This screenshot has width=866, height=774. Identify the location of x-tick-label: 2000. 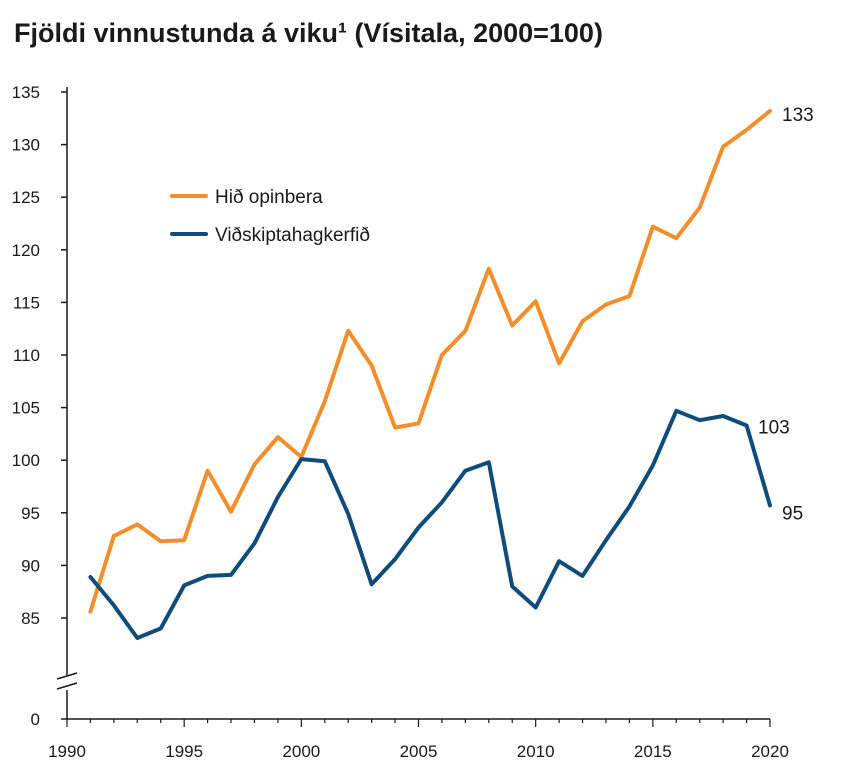
(301, 751).